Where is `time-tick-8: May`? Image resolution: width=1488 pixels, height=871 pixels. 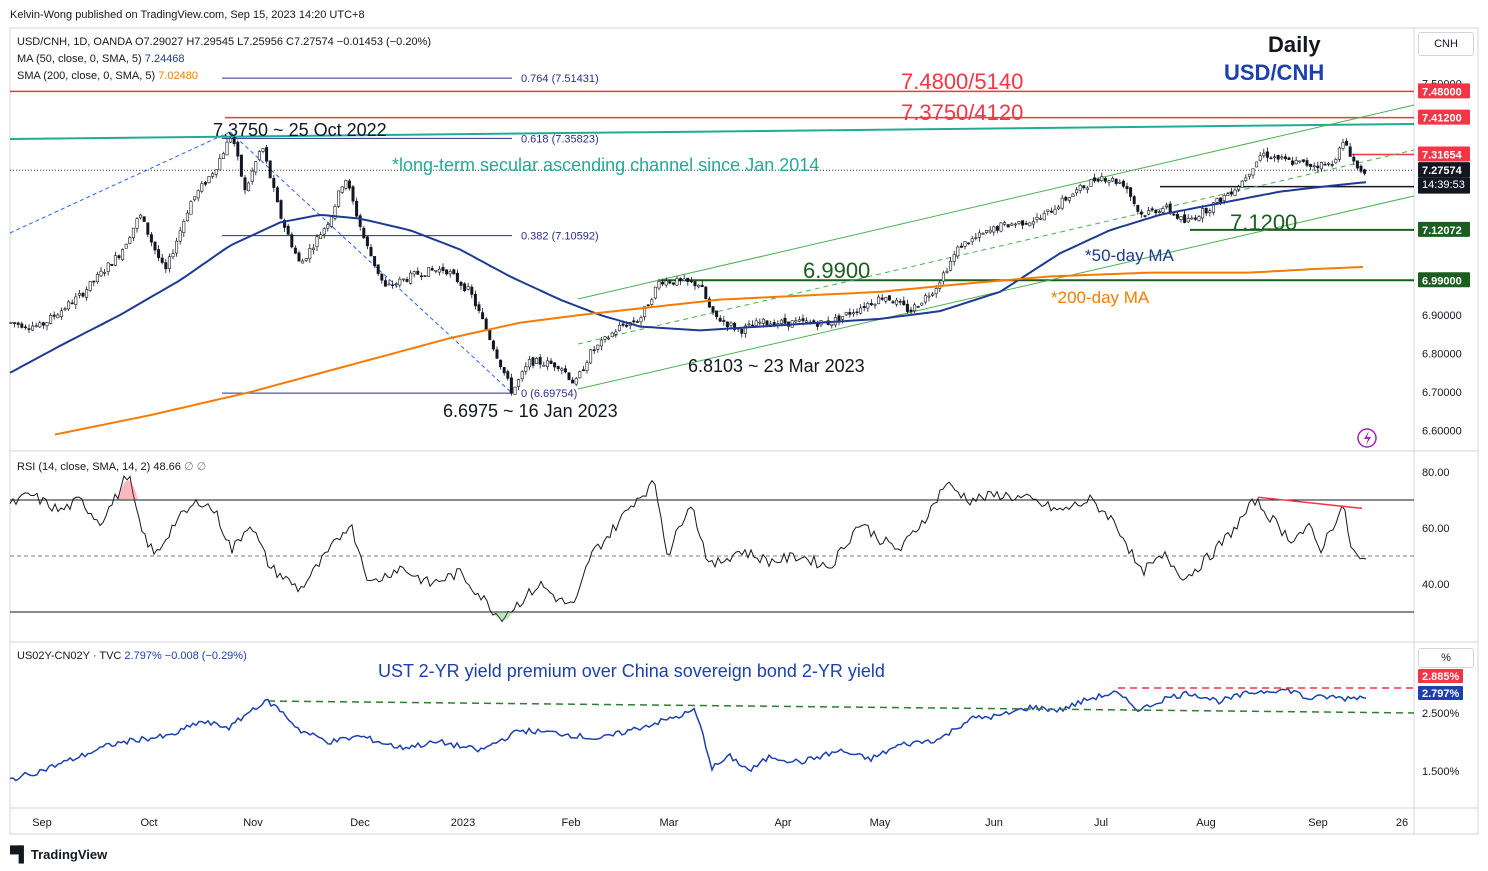 time-tick-8: May is located at coordinates (880, 823).